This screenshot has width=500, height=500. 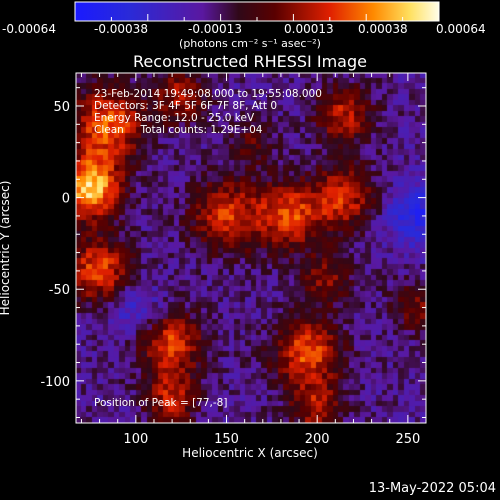 What do you see at coordinates (461, 29) in the screenshot?
I see `colorbar-tick-label: 0.00064` at bounding box center [461, 29].